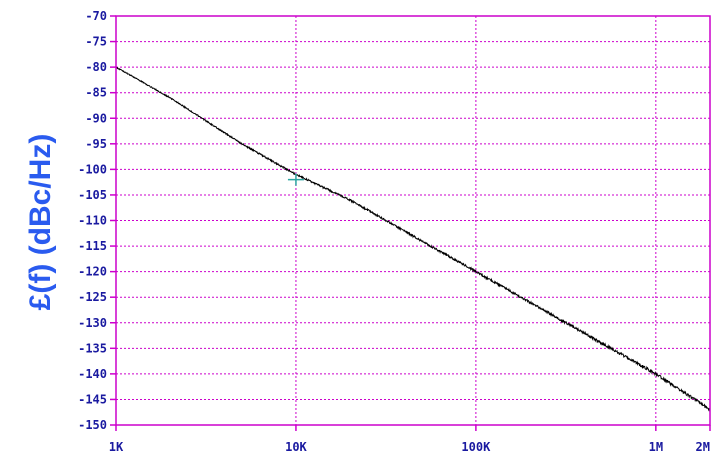 This screenshot has width=720, height=461. What do you see at coordinates (92, 246) in the screenshot?
I see `y-tick-label: -115` at bounding box center [92, 246].